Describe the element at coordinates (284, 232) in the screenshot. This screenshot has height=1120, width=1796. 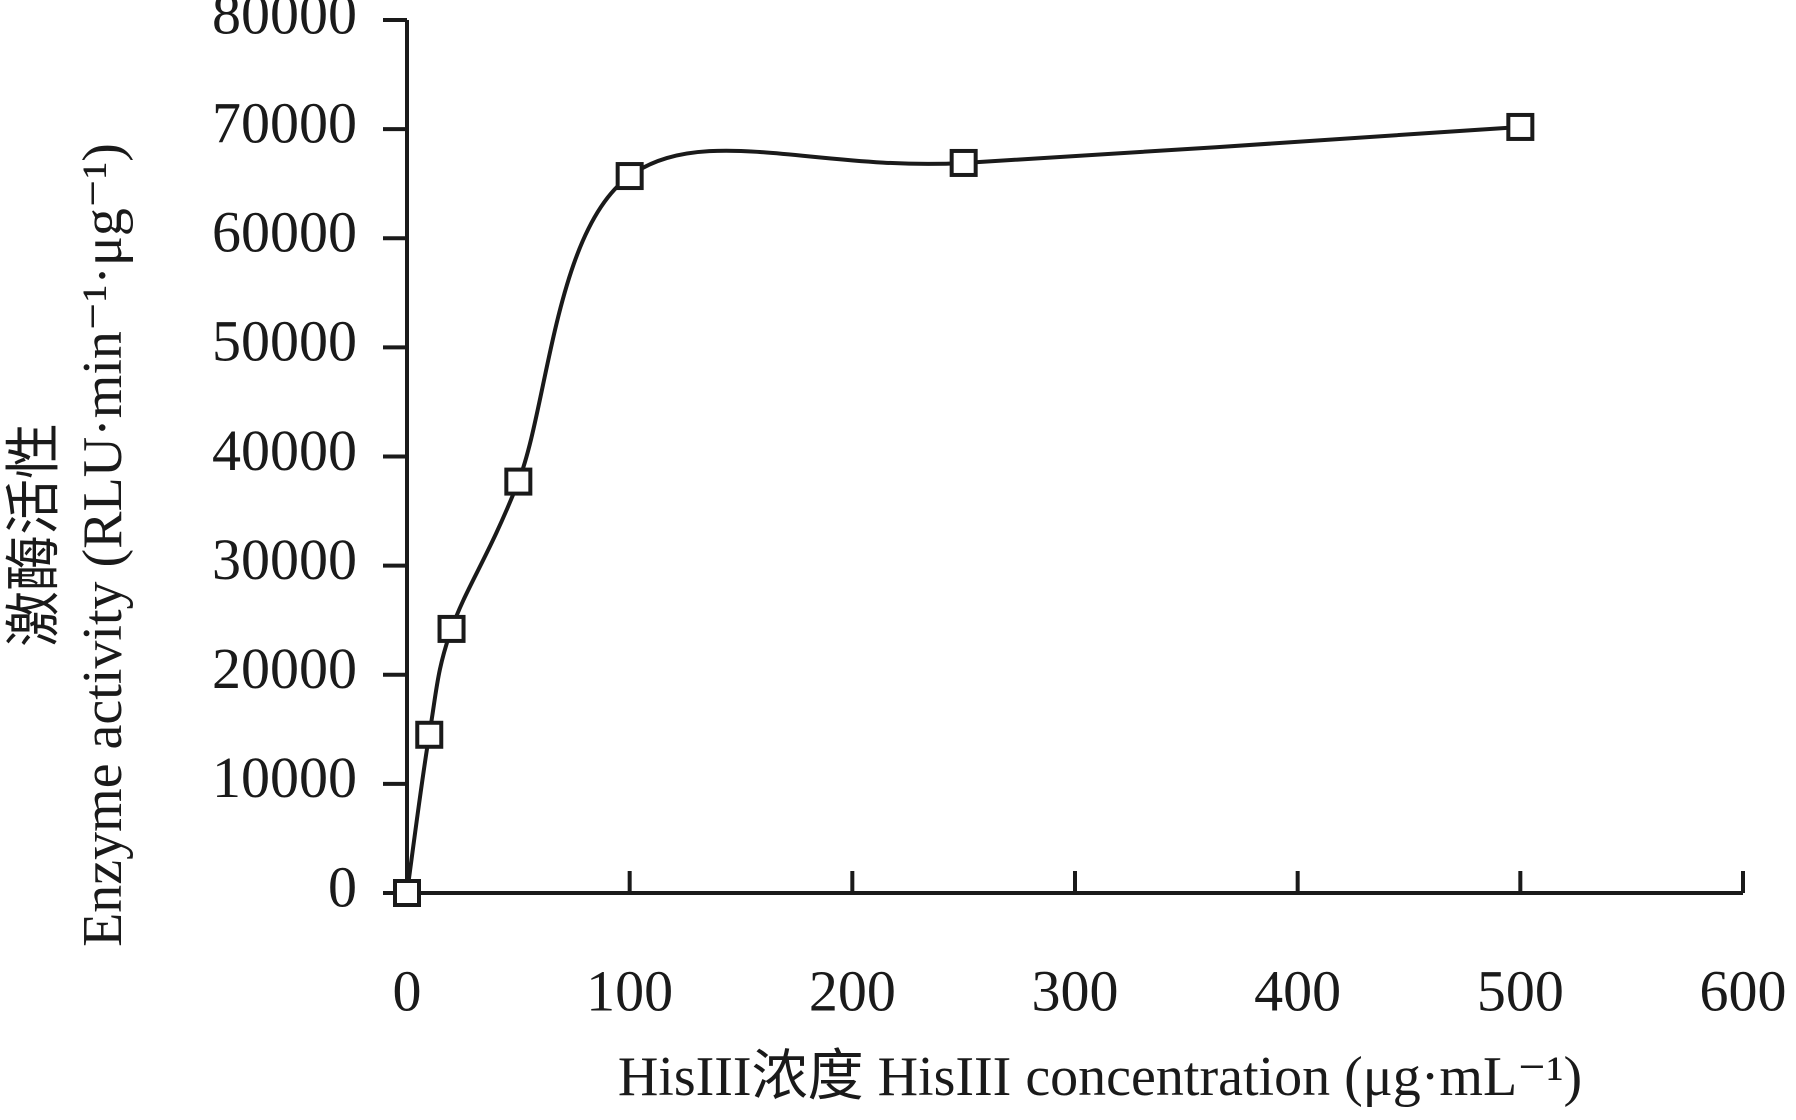
I see `y-tick-label: 60000` at that location.